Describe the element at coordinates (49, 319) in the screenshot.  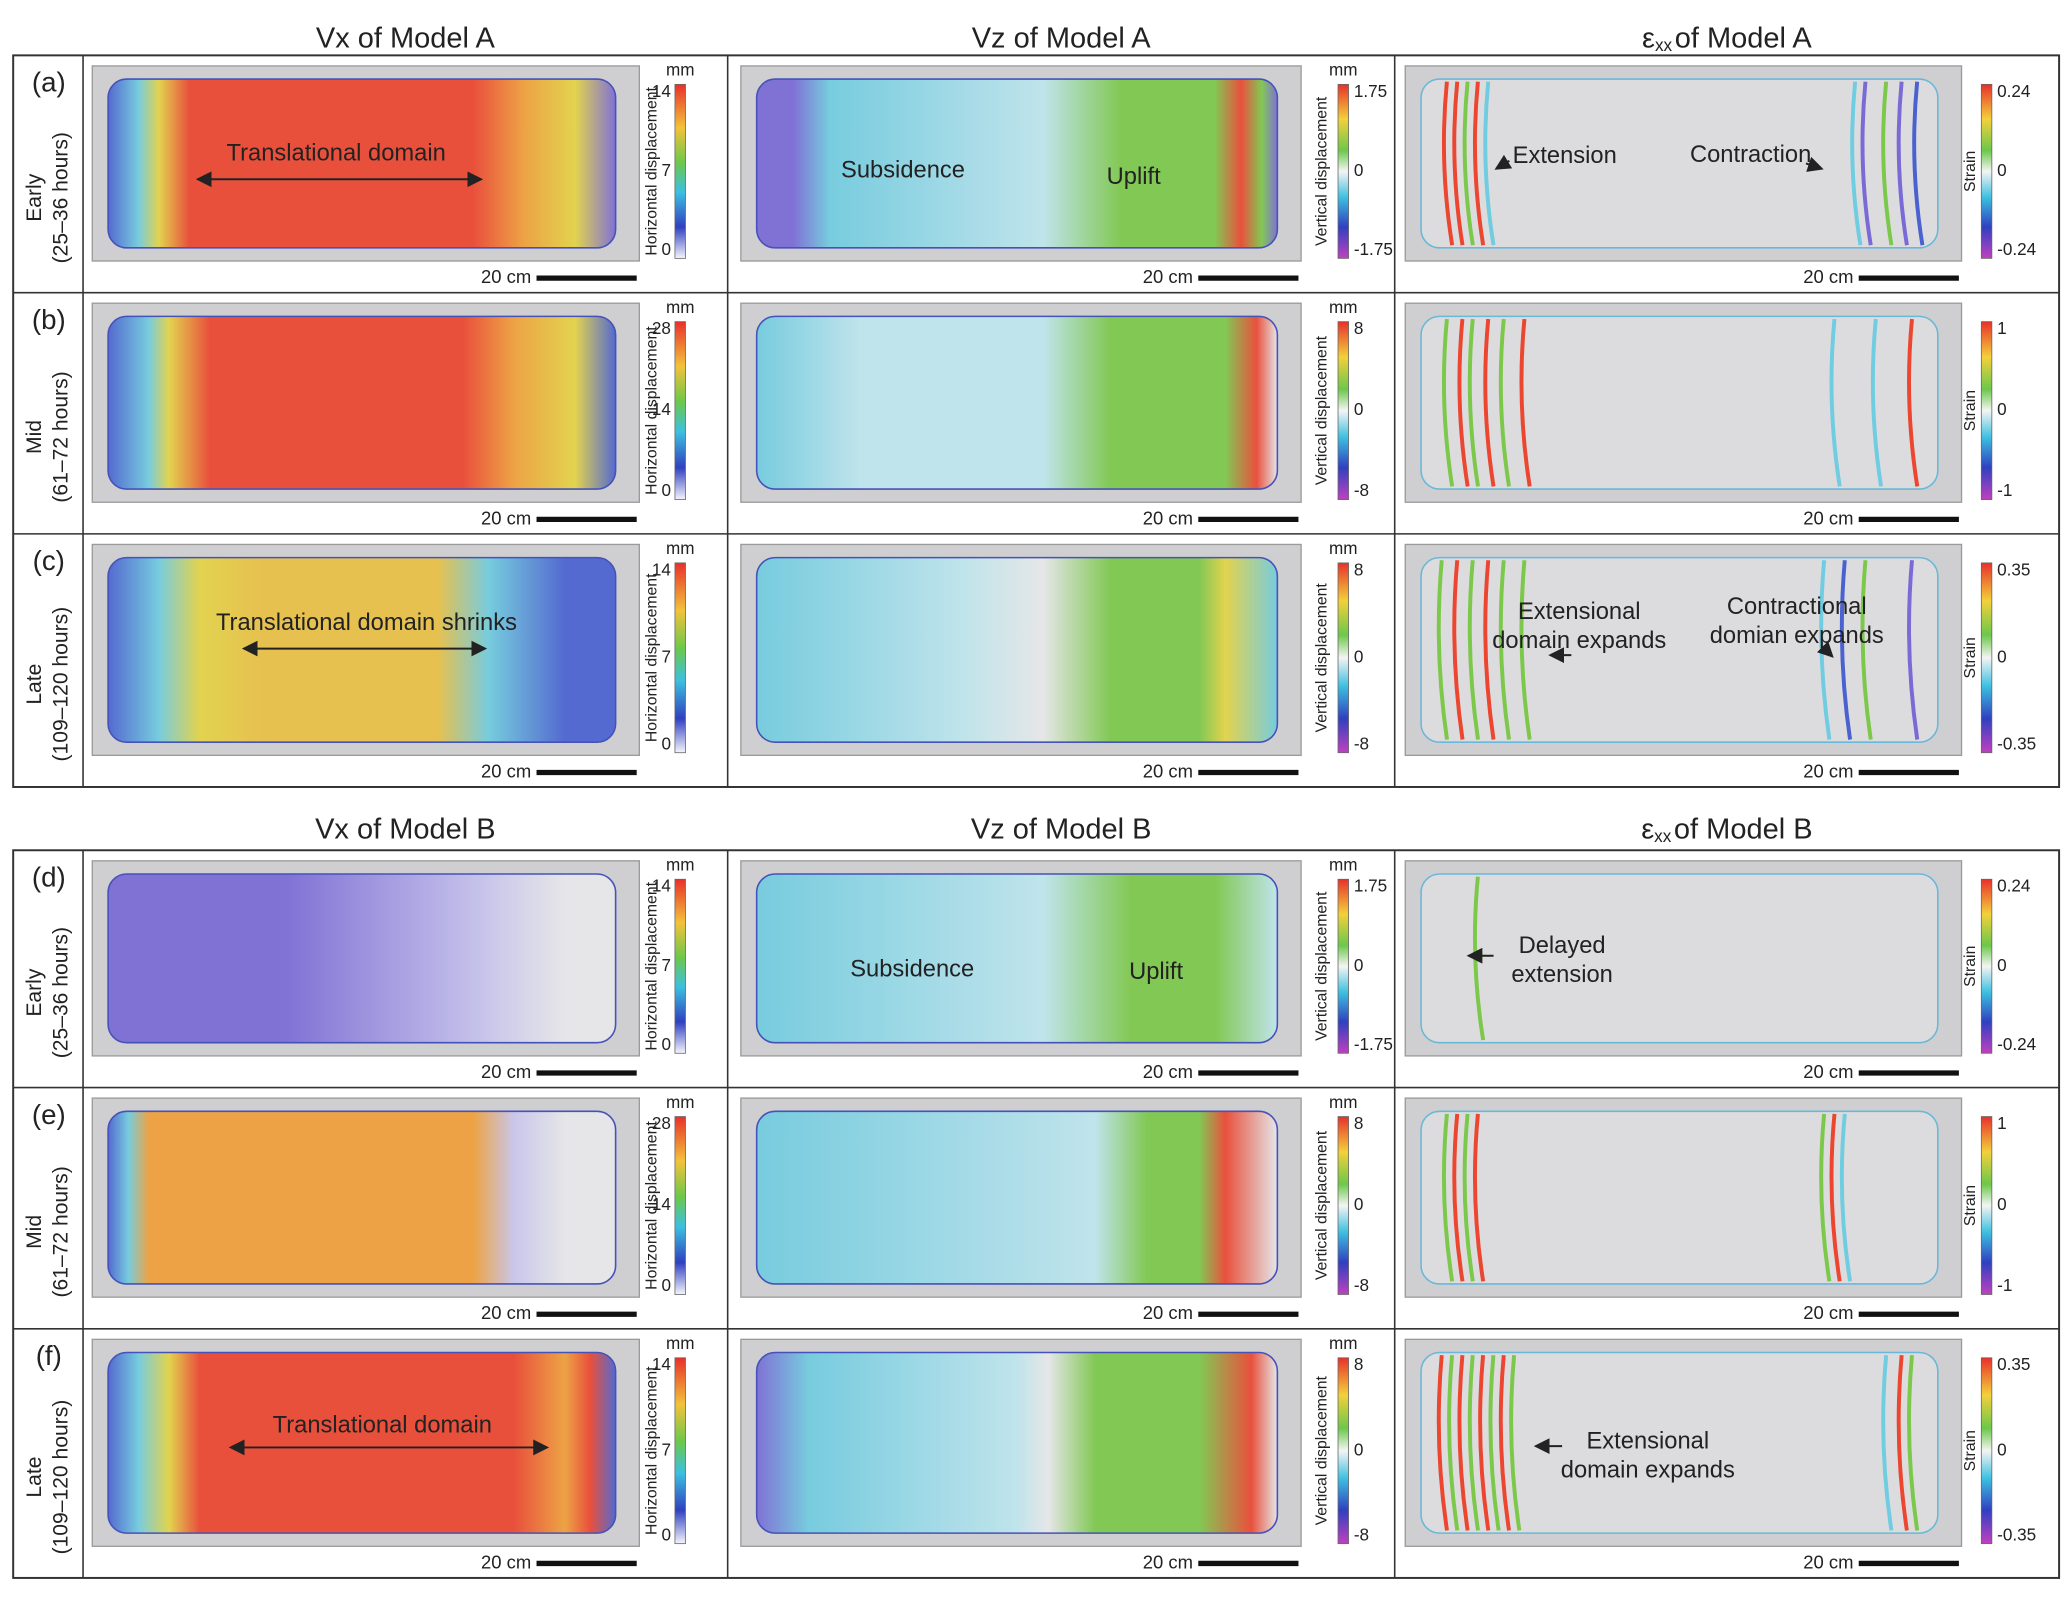
I see `row-letter: (b)` at that location.